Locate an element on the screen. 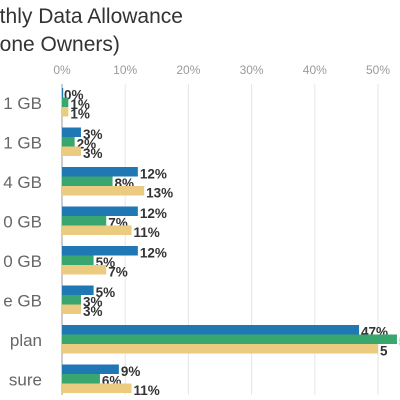  category-label: e GB is located at coordinates (22, 301).